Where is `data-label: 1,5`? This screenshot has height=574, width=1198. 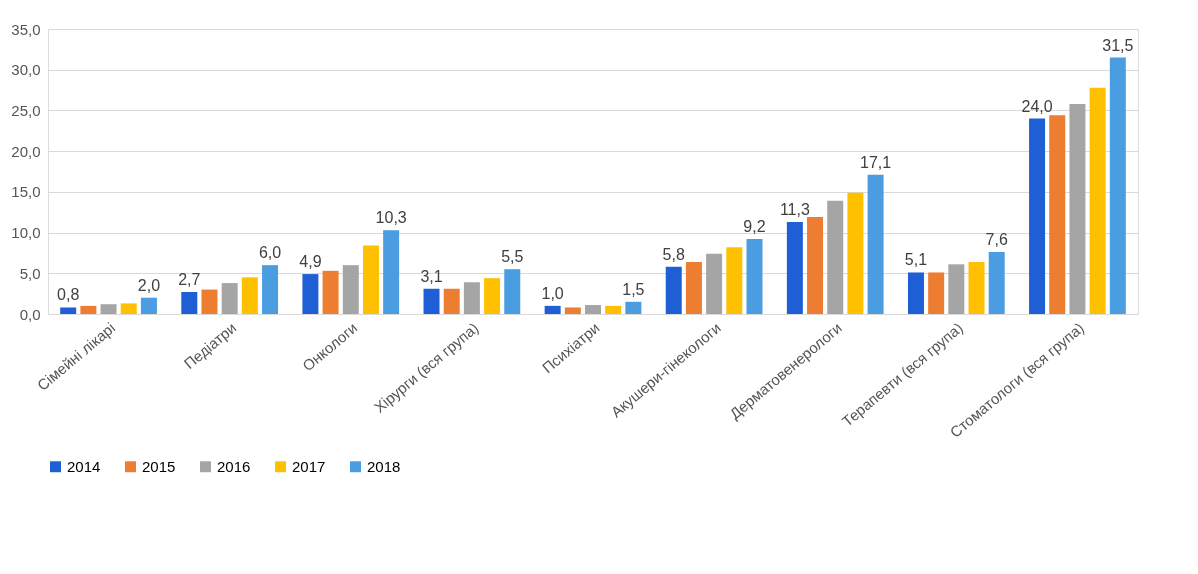
data-label: 1,5 is located at coordinates (633, 289).